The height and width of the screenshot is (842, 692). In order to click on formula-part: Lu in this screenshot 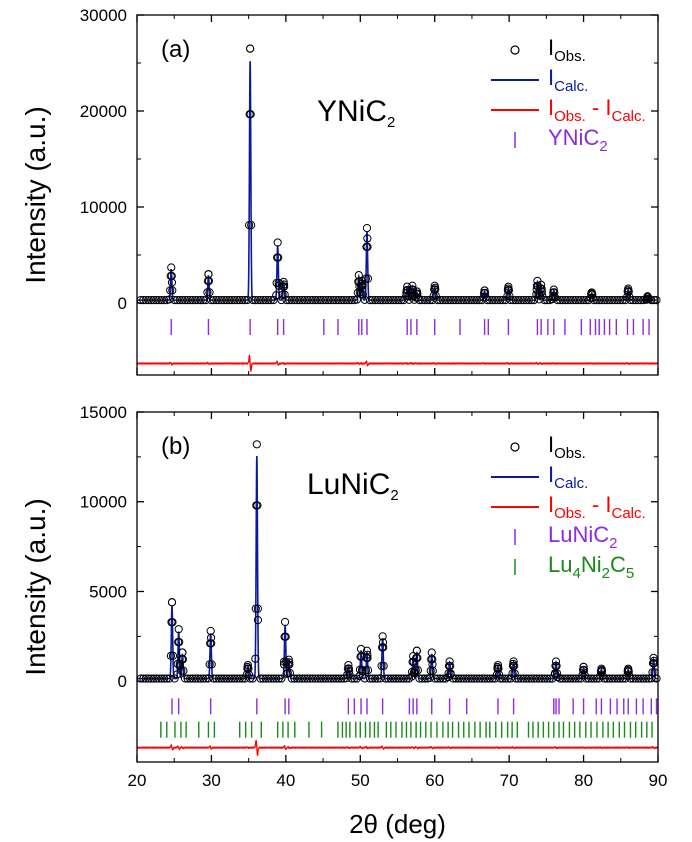, I will do `click(560, 564)`.